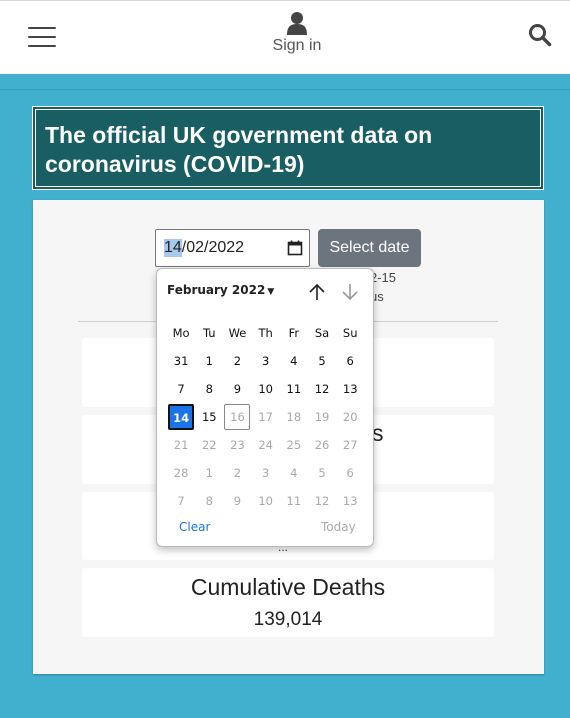 Image resolution: width=570 pixels, height=718 pixels. What do you see at coordinates (338, 527) in the screenshot?
I see `today-button: Today` at bounding box center [338, 527].